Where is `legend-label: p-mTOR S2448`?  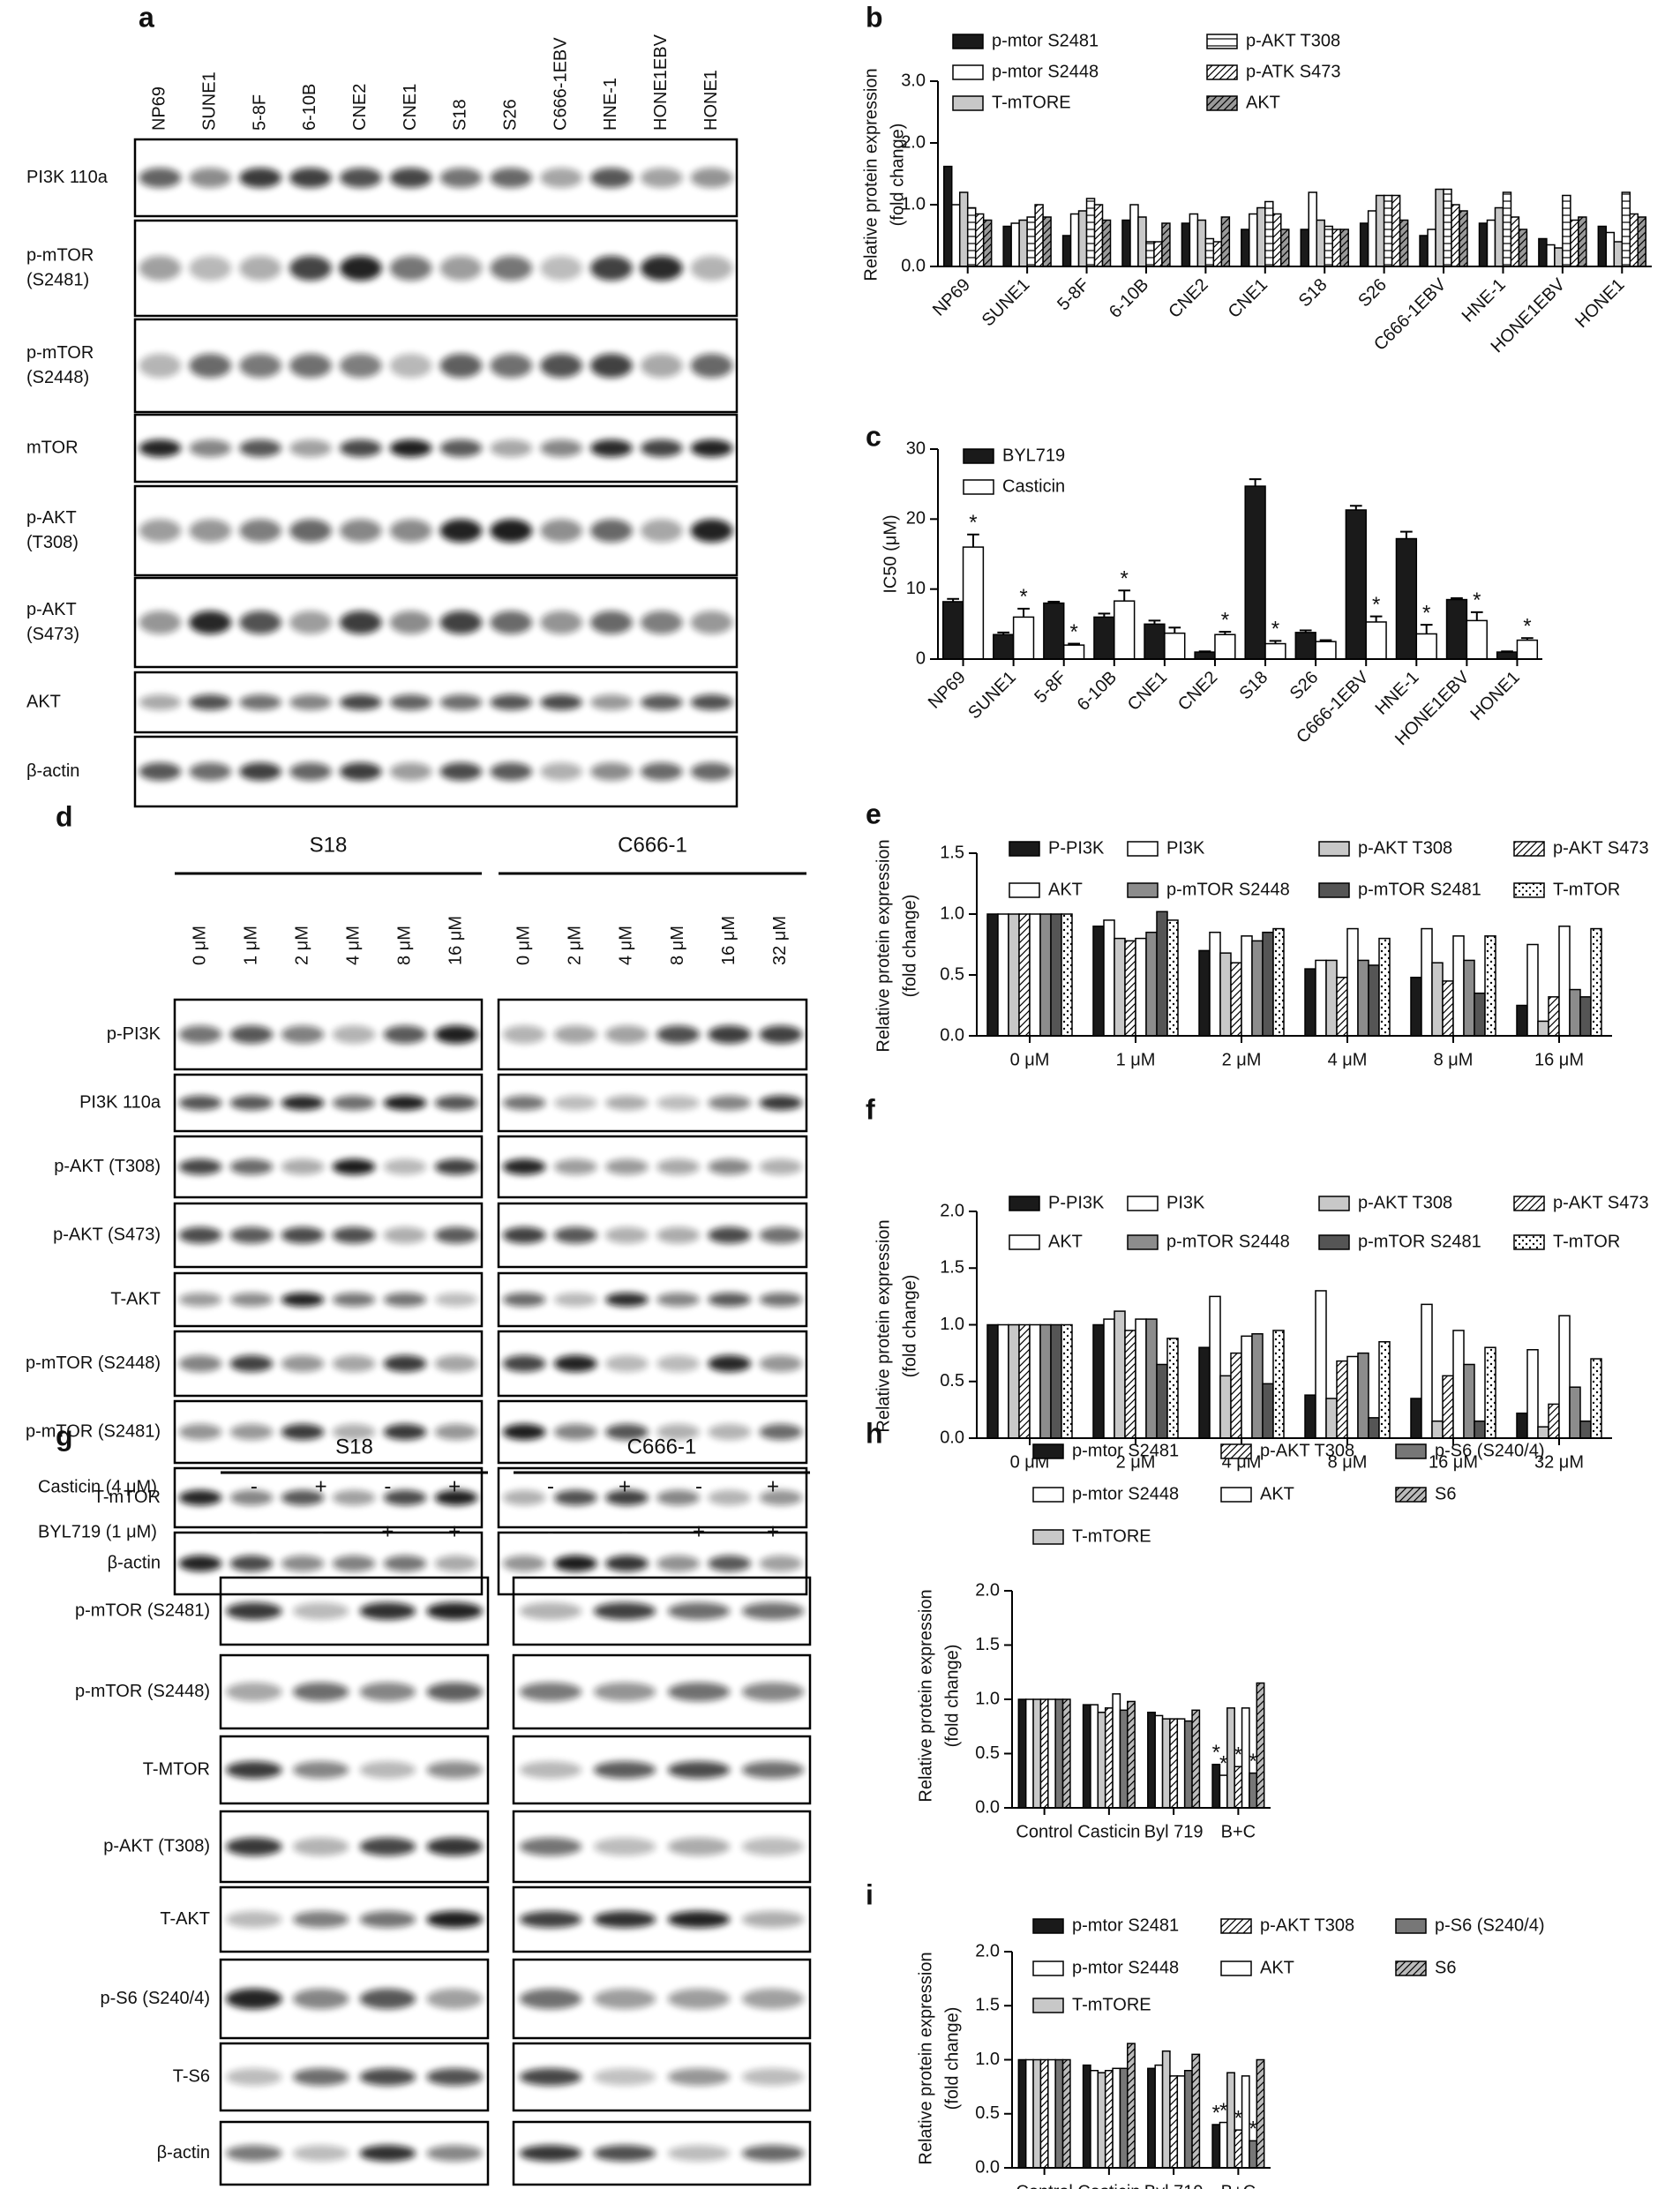 legend-label: p-mTOR S2448 is located at coordinates (1228, 1241).